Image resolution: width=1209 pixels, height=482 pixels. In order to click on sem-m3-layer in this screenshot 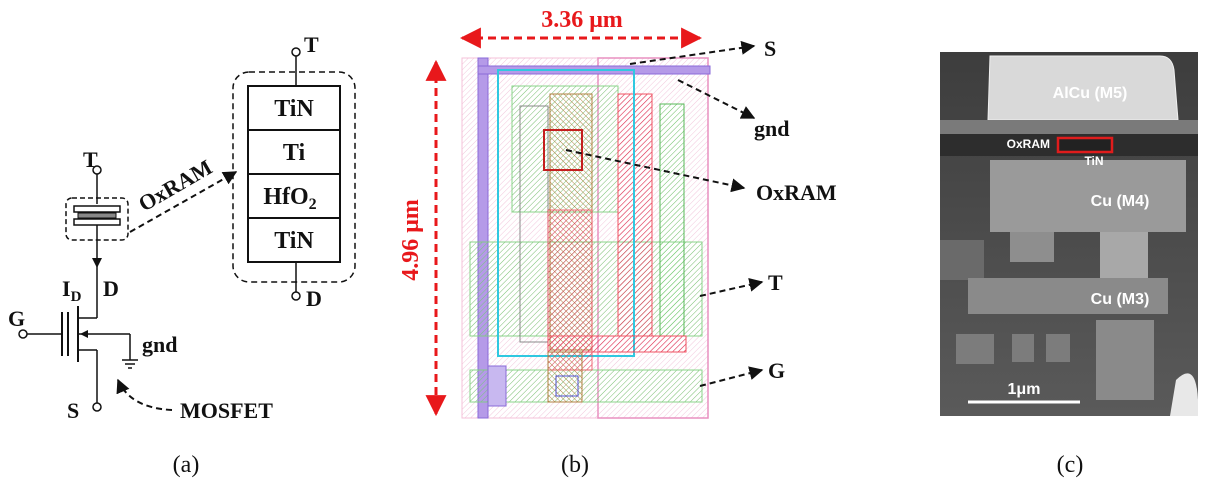, I will do `click(1068, 296)`.